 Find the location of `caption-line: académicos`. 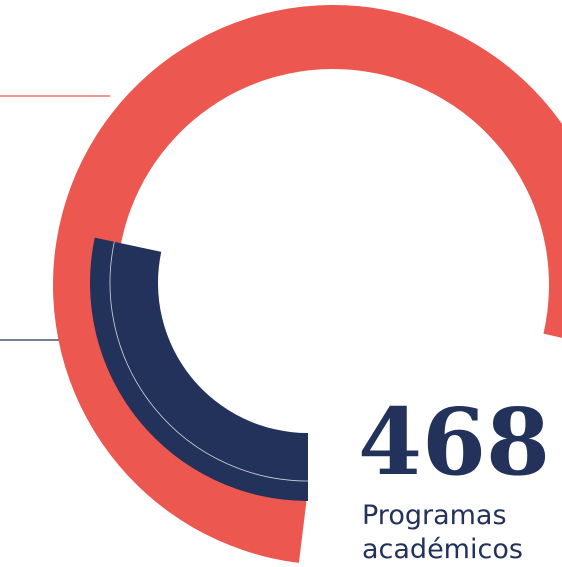

caption-line: académicos is located at coordinates (442, 549).